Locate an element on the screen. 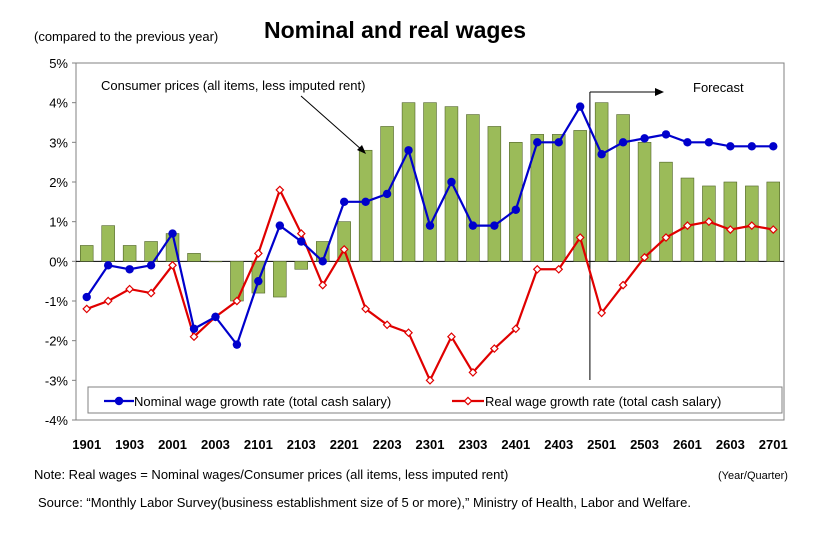  x-tick-label: 1901 is located at coordinates (86, 444).